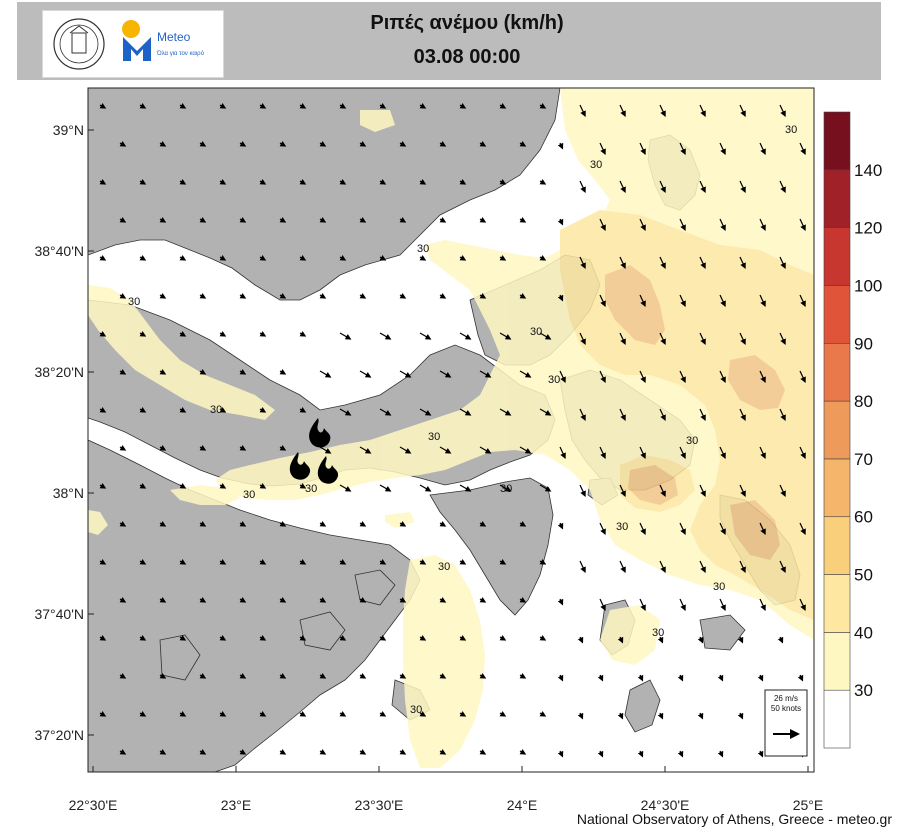 The image size is (900, 833). I want to click on colorbar-label: 120, so click(868, 228).